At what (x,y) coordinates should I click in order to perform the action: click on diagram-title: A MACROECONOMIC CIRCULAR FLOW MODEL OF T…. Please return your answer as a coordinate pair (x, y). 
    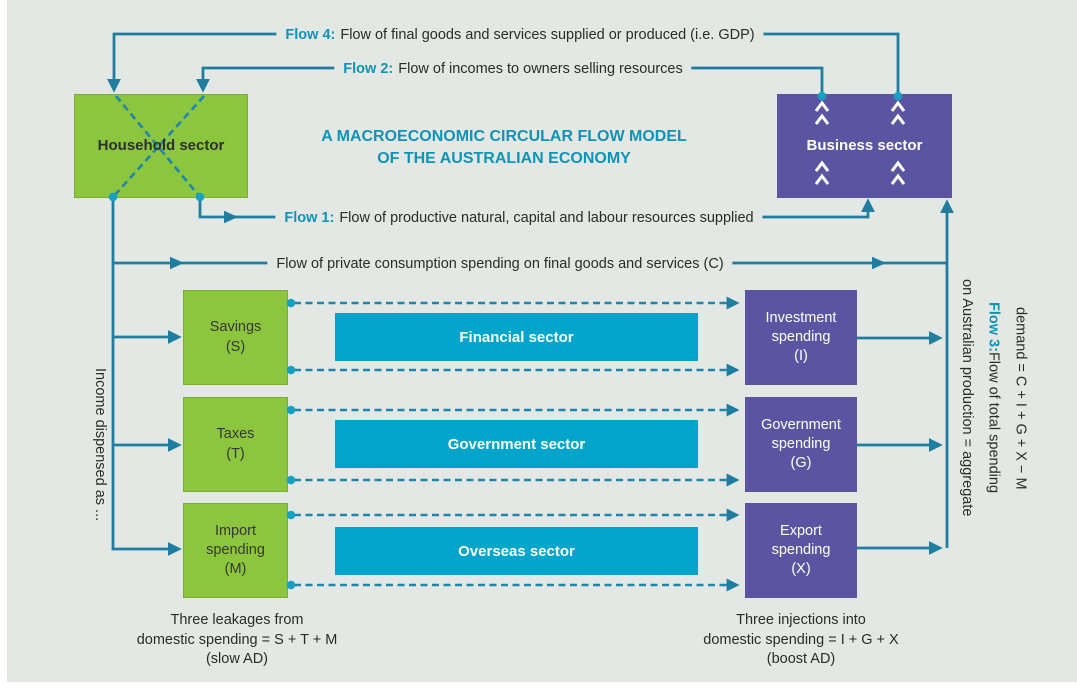
    Looking at the image, I should click on (504, 148).